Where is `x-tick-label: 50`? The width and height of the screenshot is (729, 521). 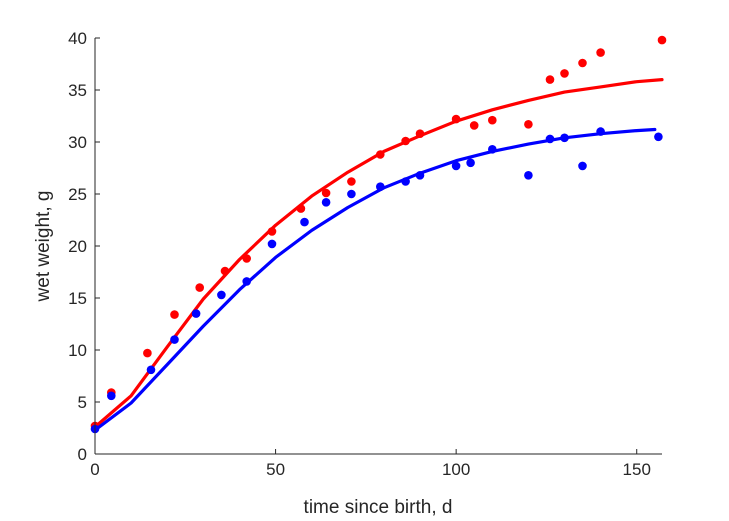 x-tick-label: 50 is located at coordinates (275, 469).